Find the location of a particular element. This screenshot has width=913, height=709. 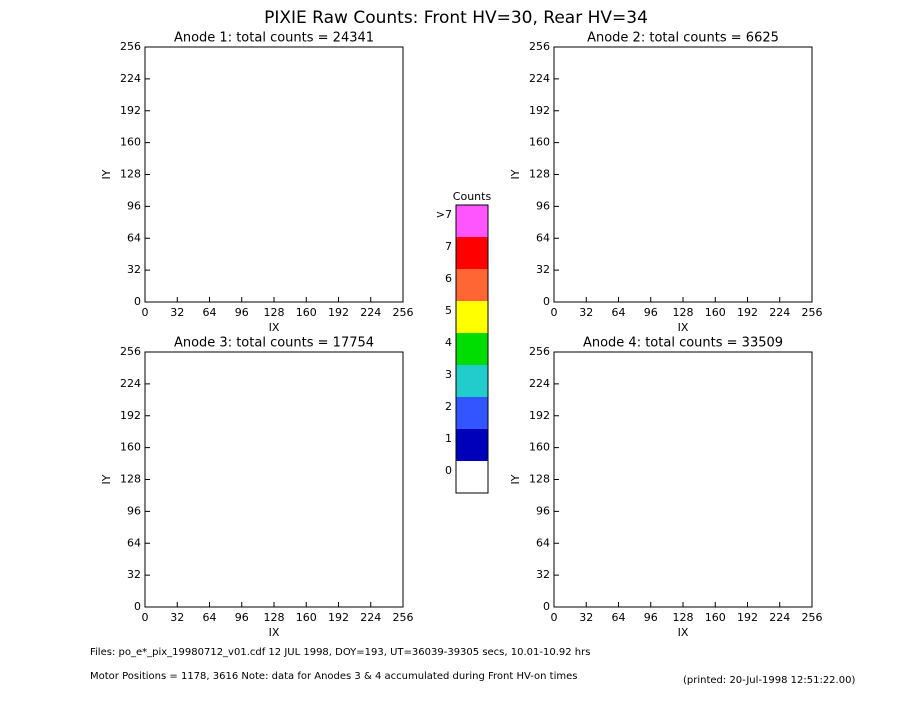

panel-title: Anode 1: total counts = 24341 is located at coordinates (274, 38).